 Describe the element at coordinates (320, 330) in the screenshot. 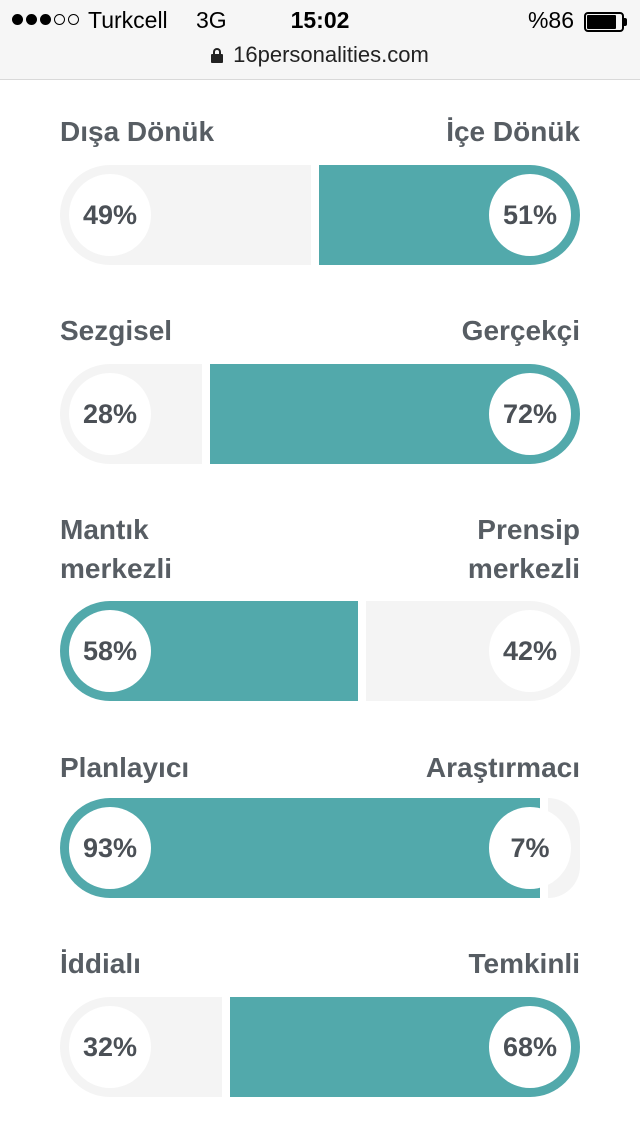

I see `trait-labels: Sezgisel Gerçekçi` at that location.